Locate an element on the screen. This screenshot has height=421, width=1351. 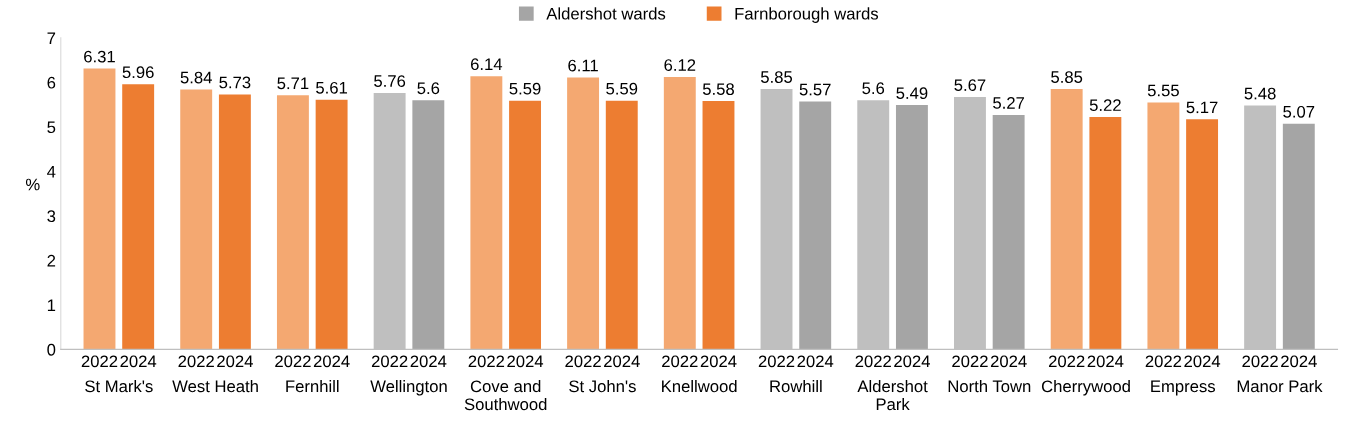
x-tick-label: Wellington is located at coordinates (408, 387).